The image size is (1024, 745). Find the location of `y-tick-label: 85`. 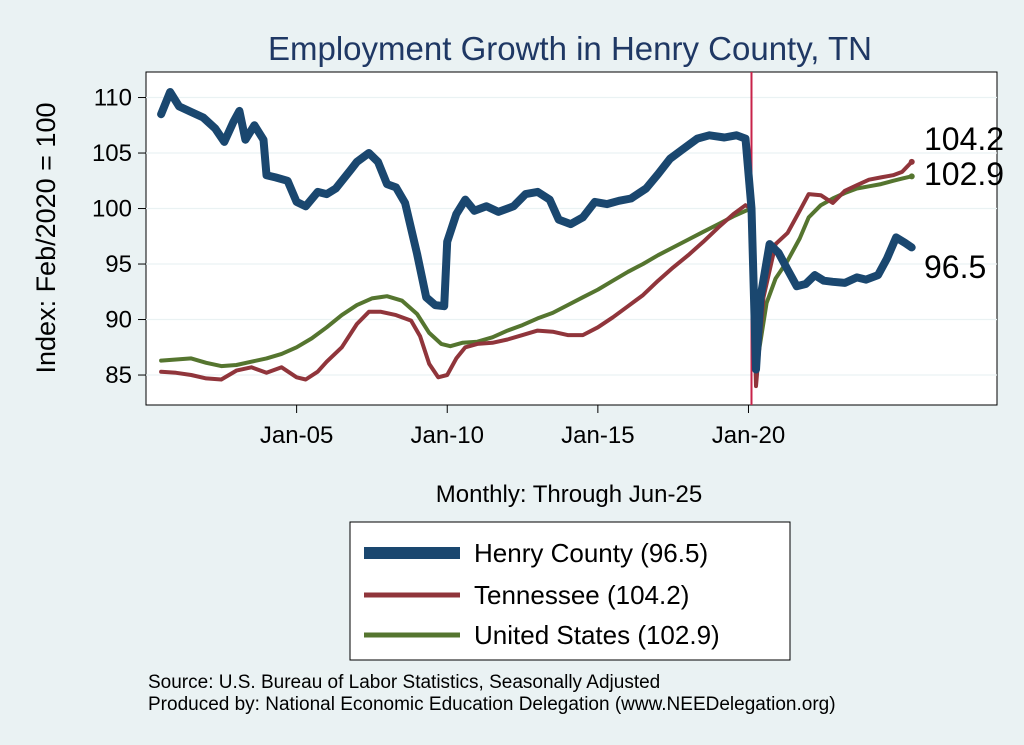

y-tick-label: 85 is located at coordinates (118, 375).